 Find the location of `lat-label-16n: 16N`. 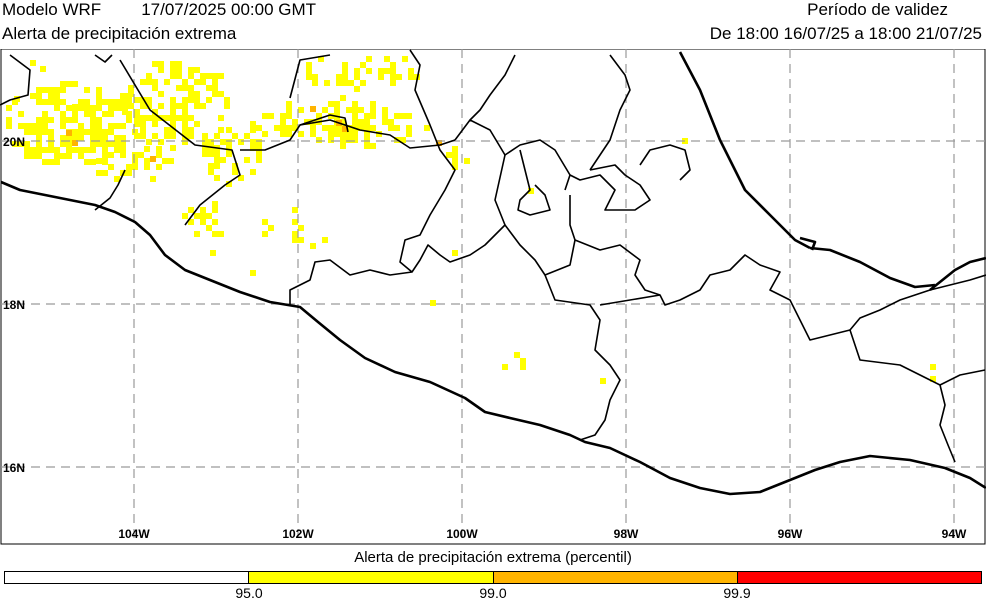

lat-label-16n: 16N is located at coordinates (14, 468).